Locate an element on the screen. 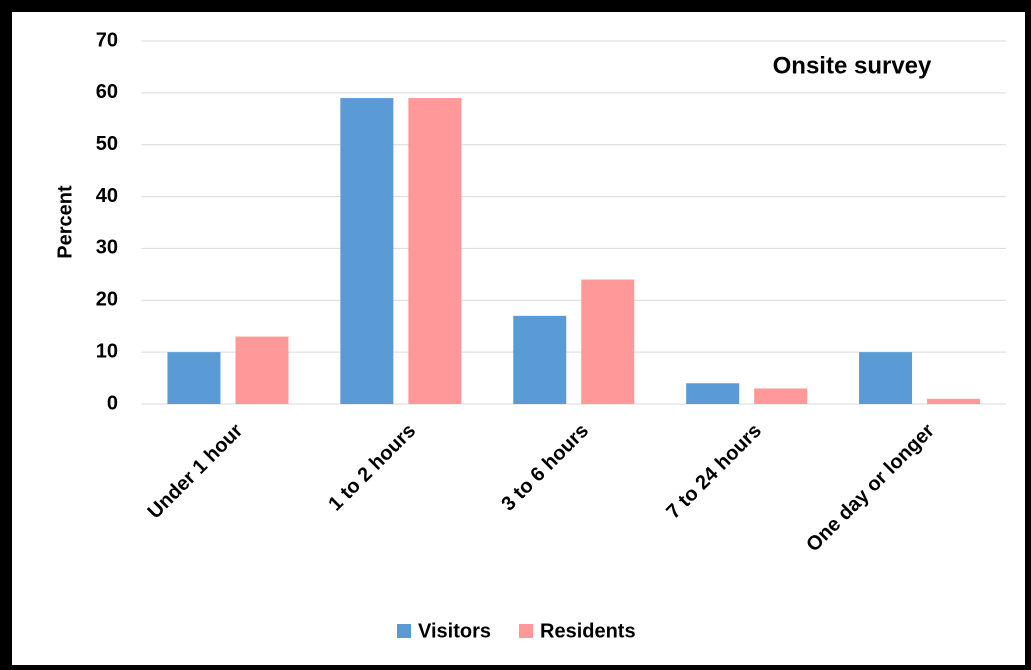 The image size is (1031, 670). y-tick-label: 70 is located at coordinates (107, 40).